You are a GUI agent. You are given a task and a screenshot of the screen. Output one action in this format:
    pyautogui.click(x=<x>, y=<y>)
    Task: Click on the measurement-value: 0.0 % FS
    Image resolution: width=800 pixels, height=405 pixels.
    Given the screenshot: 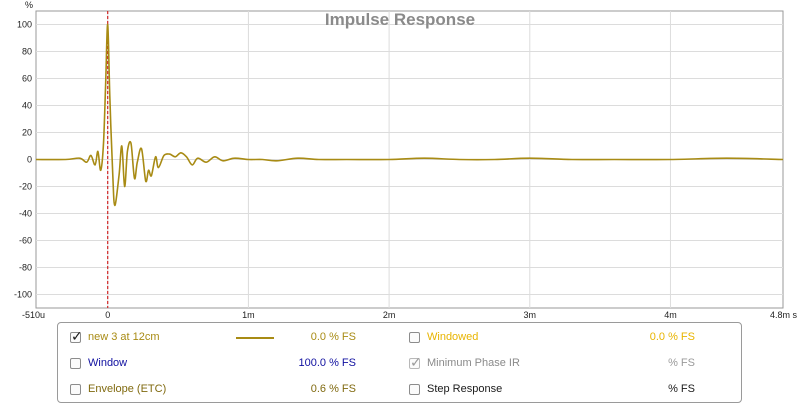 What is the action you would take?
    pyautogui.click(x=333, y=337)
    